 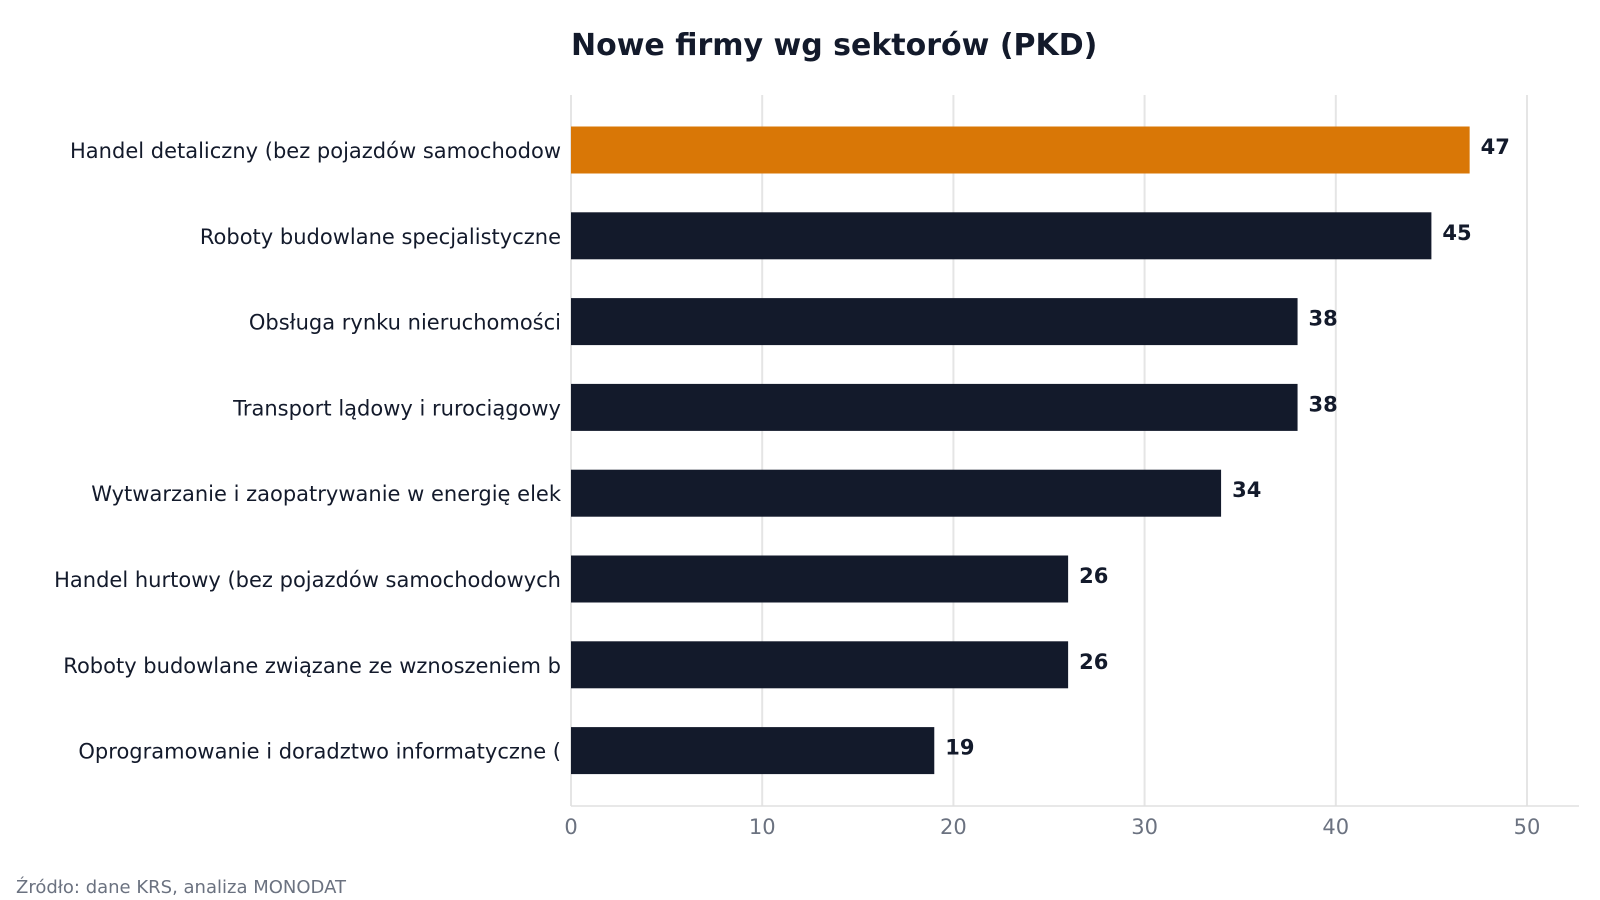 What do you see at coordinates (1495, 147) in the screenshot?
I see `value-label: 47` at bounding box center [1495, 147].